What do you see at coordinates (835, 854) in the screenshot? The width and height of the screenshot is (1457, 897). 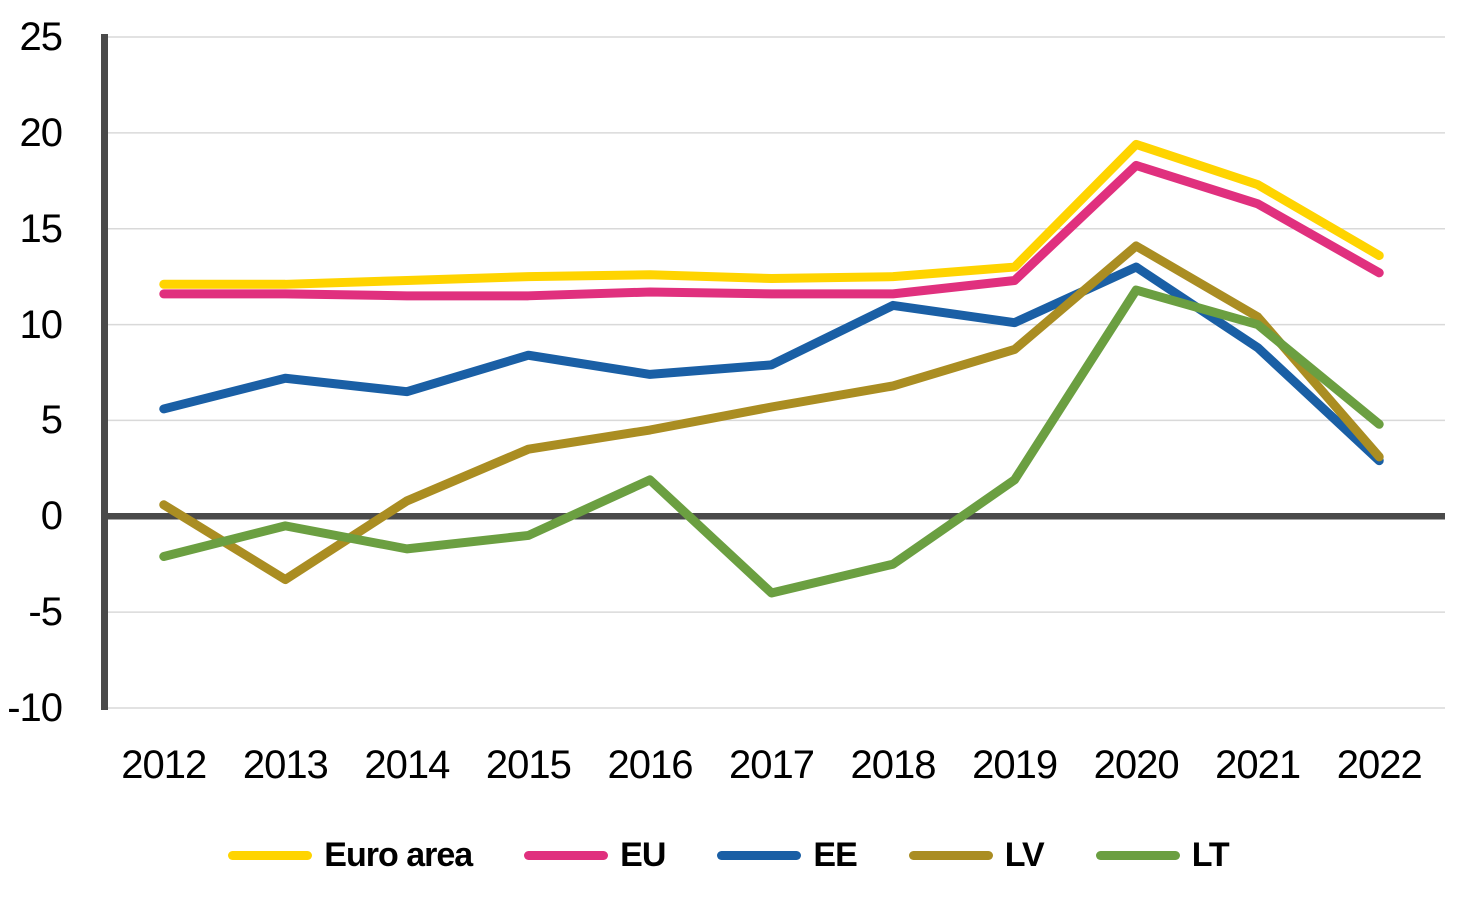 I see `legend-label: EE` at bounding box center [835, 854].